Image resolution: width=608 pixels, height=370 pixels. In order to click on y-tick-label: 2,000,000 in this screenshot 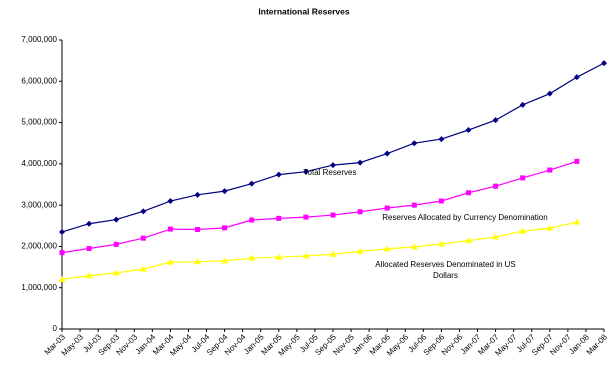, I will do `click(39, 246)`.